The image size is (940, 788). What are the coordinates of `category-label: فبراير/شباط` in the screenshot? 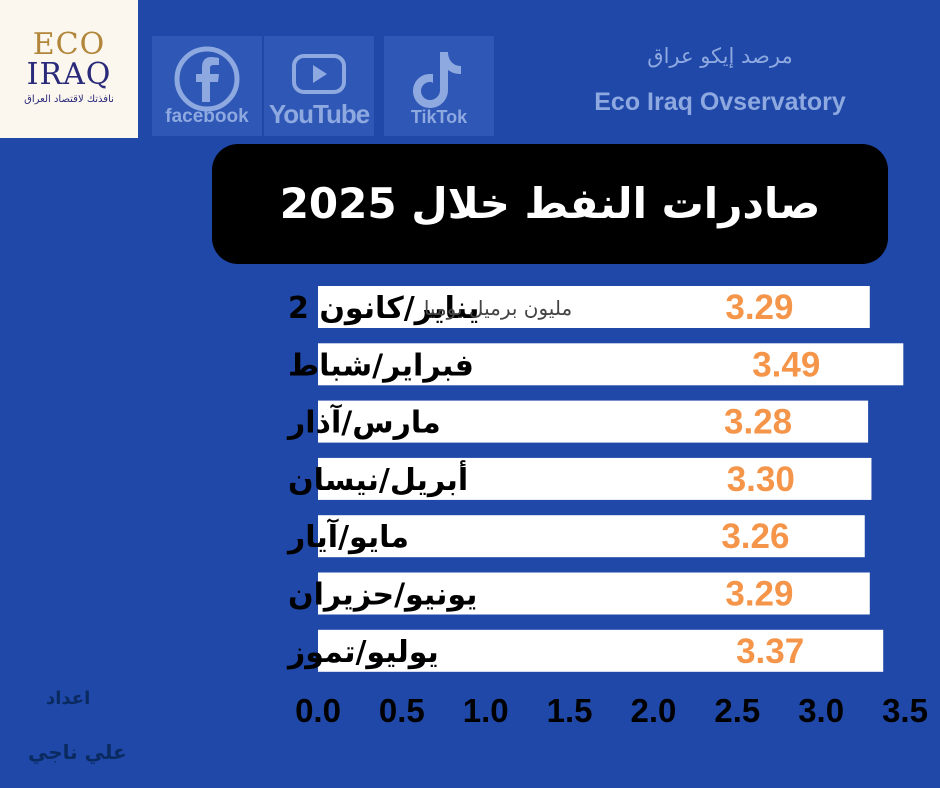 It's located at (381, 365).